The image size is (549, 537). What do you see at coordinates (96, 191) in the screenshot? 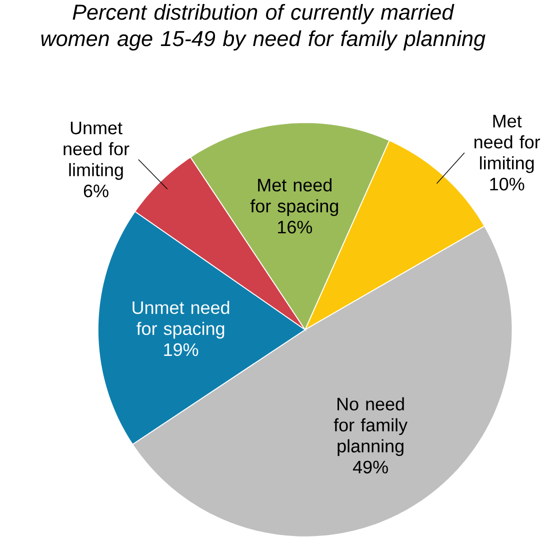
I see `data-label: 6%` at bounding box center [96, 191].